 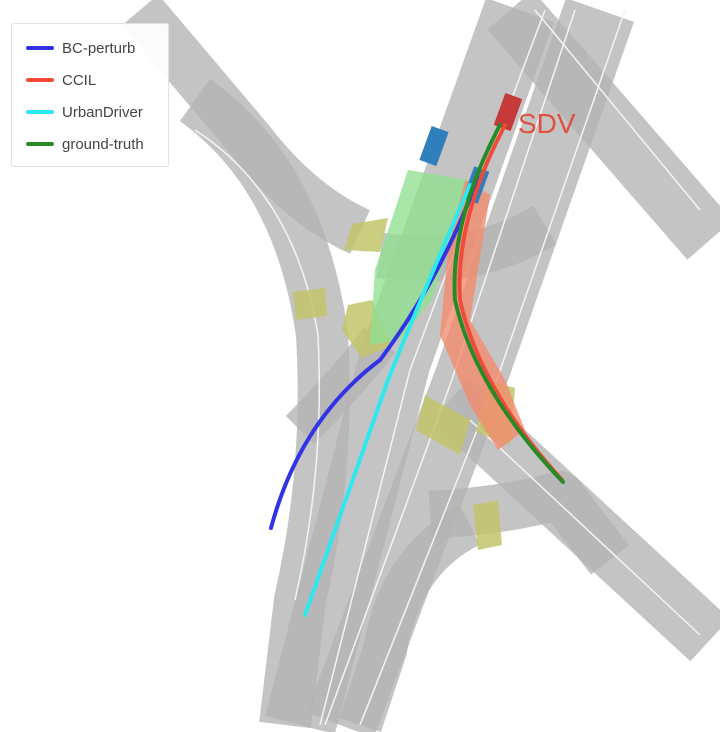 I want to click on other-vehicle, so click(x=434, y=146).